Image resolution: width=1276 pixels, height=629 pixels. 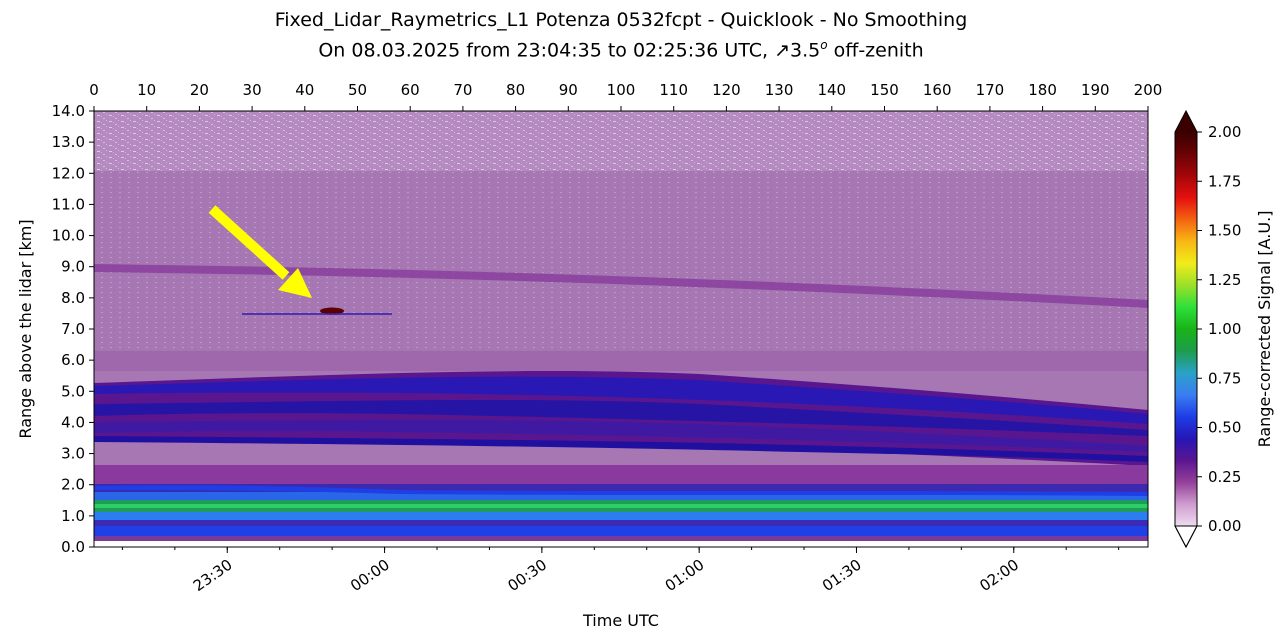 What do you see at coordinates (73, 547) in the screenshot?
I see `y-tick-label: 0.0` at bounding box center [73, 547].